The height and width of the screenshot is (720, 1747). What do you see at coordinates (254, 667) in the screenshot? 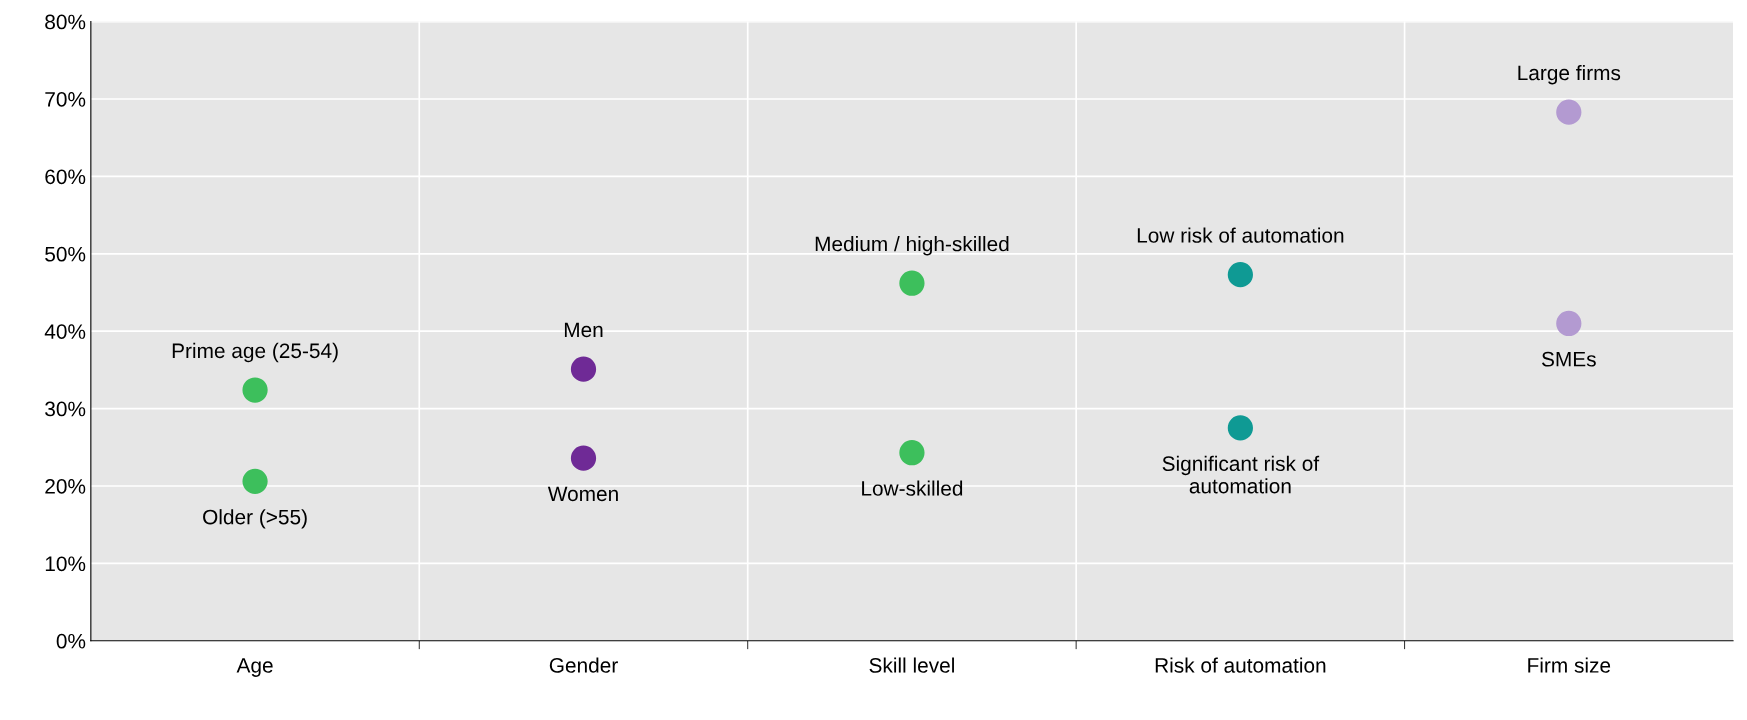
I see `x-tick-label: Age` at bounding box center [254, 667].